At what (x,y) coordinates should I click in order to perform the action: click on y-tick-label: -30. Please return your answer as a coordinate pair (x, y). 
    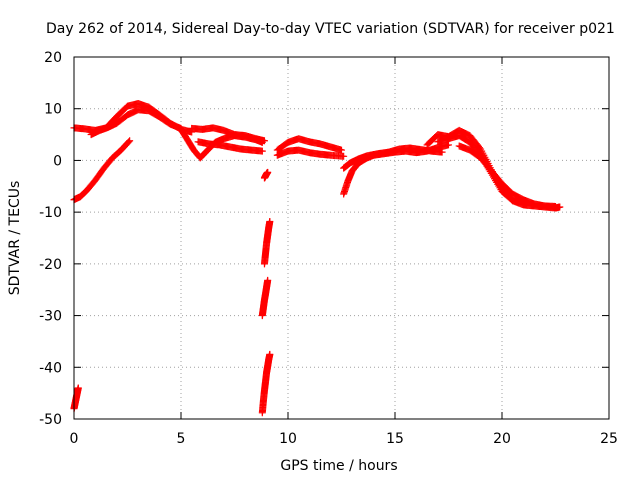
    Looking at the image, I should click on (50, 317).